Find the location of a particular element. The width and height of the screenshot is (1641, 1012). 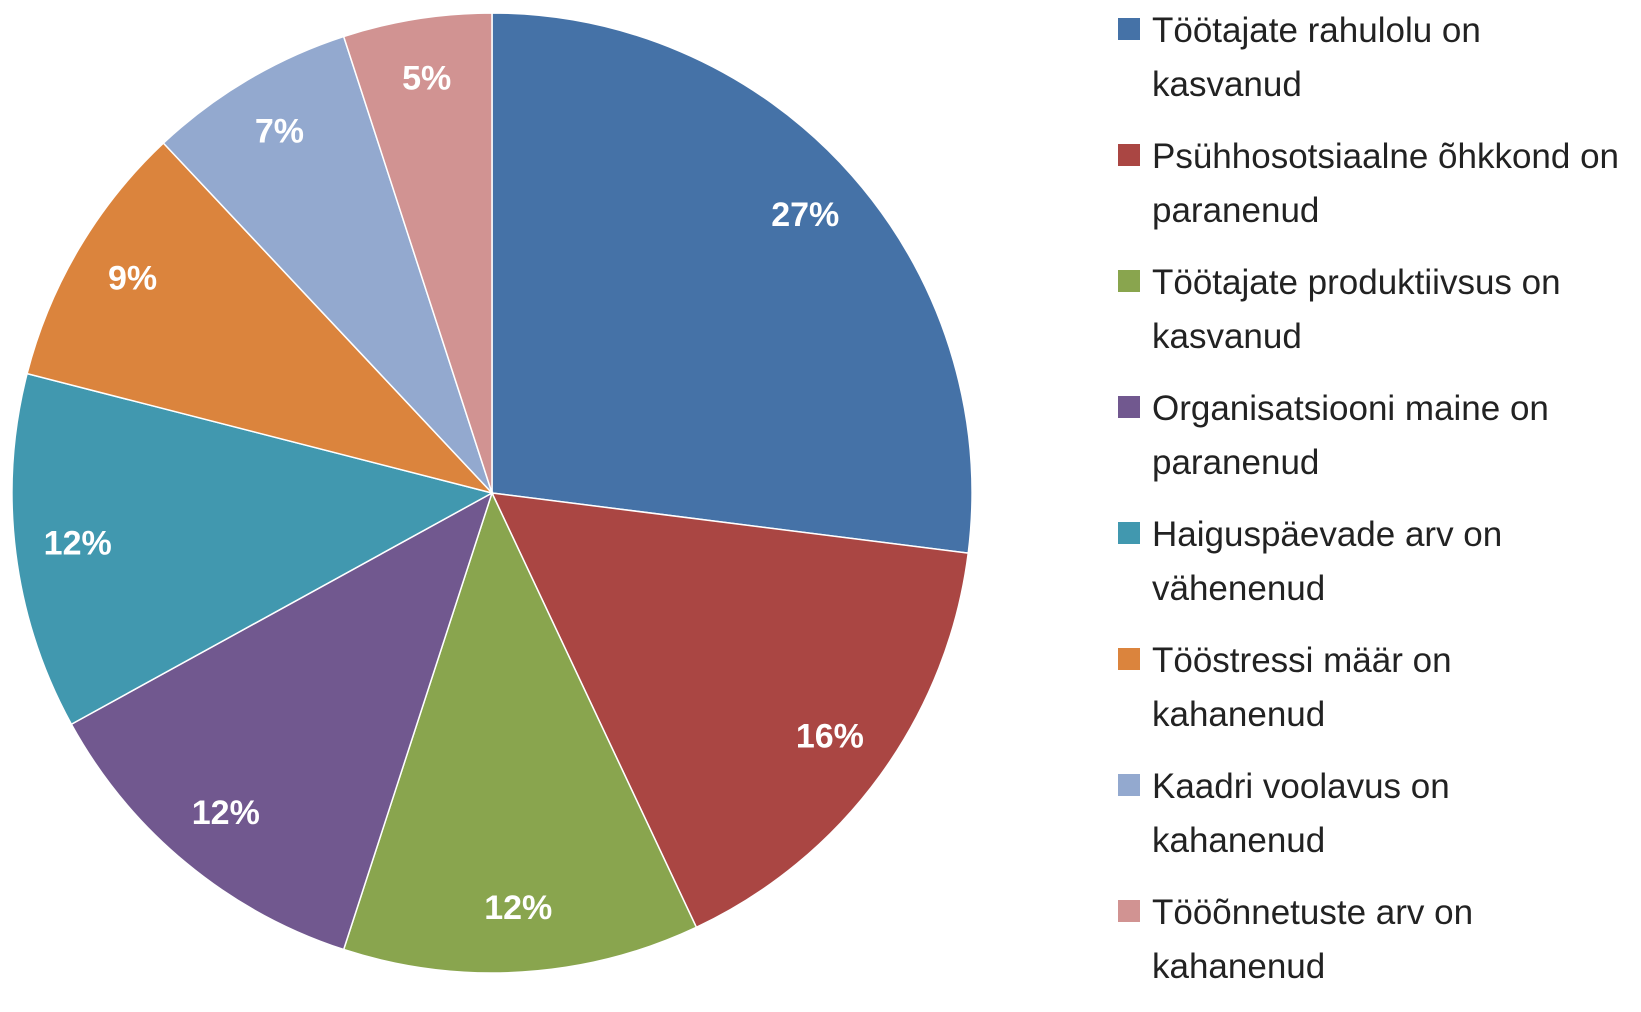

legend-label: Töötajate rahulolu on kasvanud is located at coordinates (1316, 57).